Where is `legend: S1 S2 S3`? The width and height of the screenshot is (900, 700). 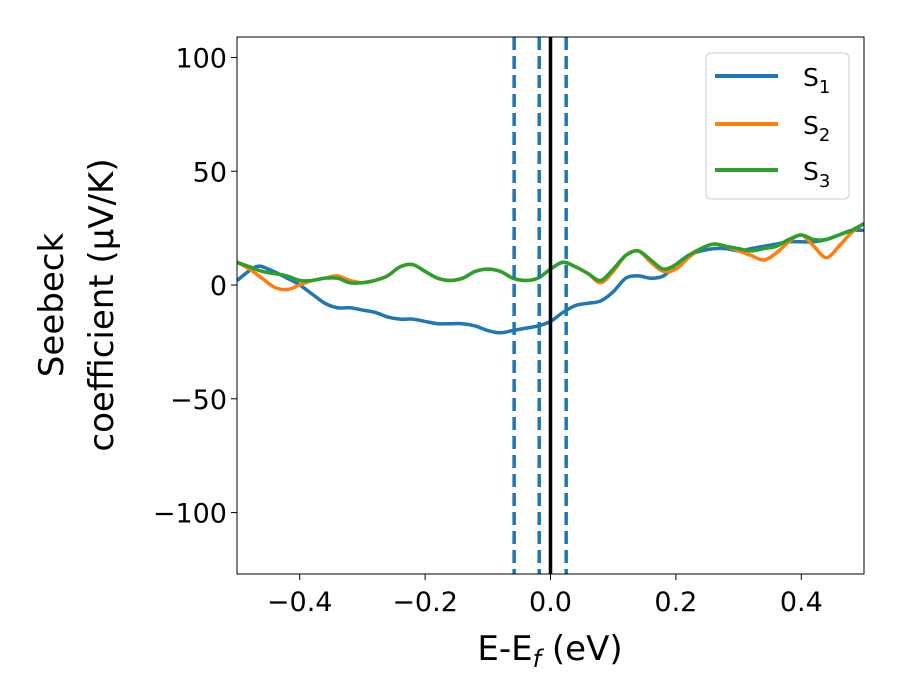
legend: S1 S2 S3 is located at coordinates (777, 126).